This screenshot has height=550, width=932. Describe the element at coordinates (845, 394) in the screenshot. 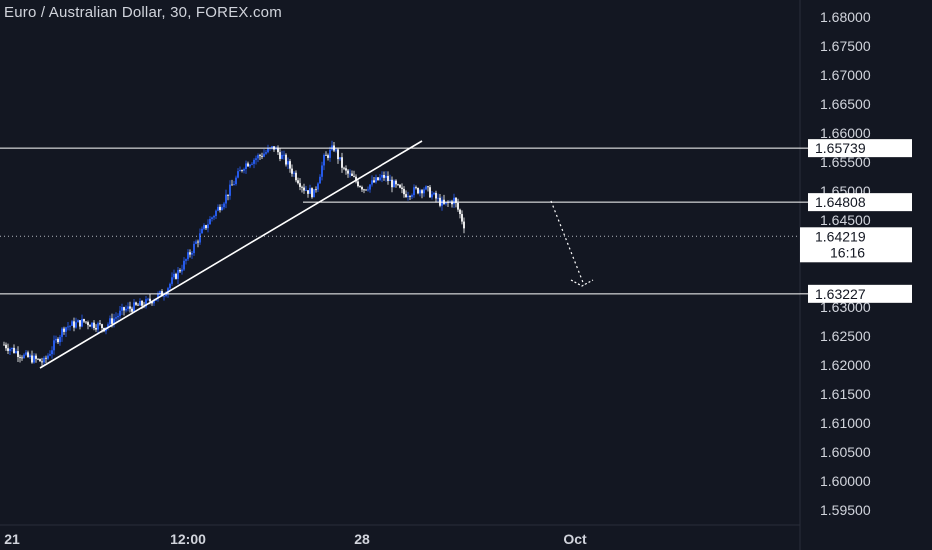

I see `y-tick-label: 1.61500` at that location.